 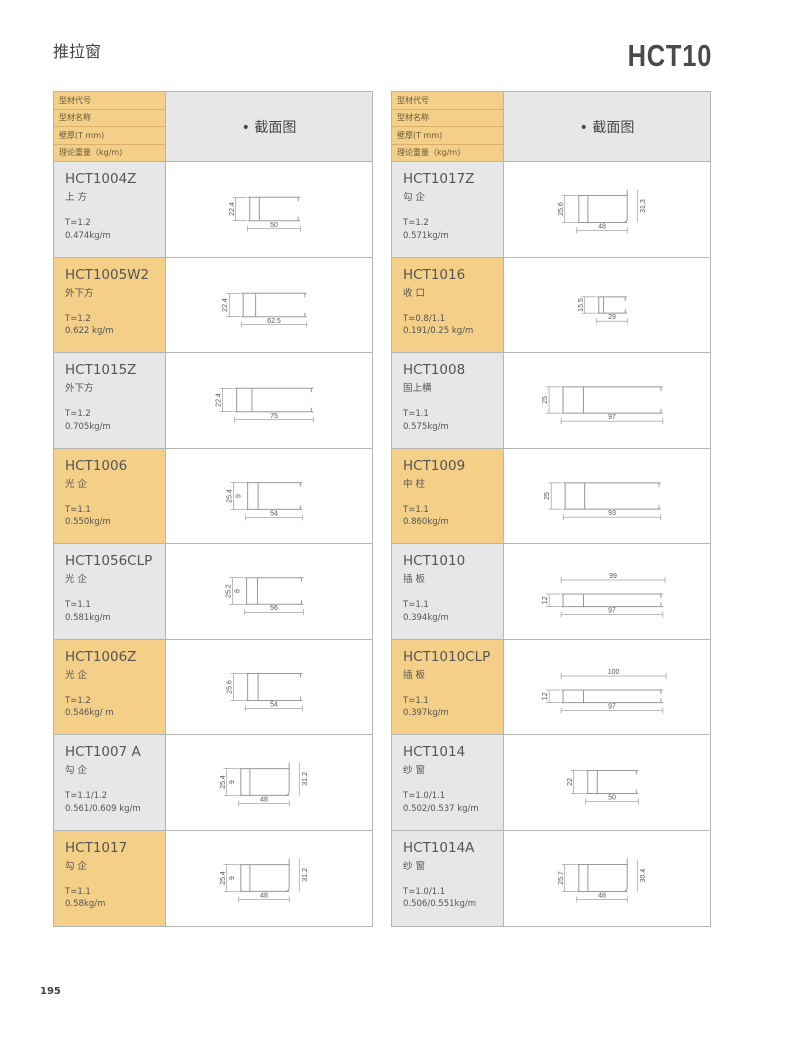 I want to click on drawing-cell: 75 22.4, so click(x=269, y=400).